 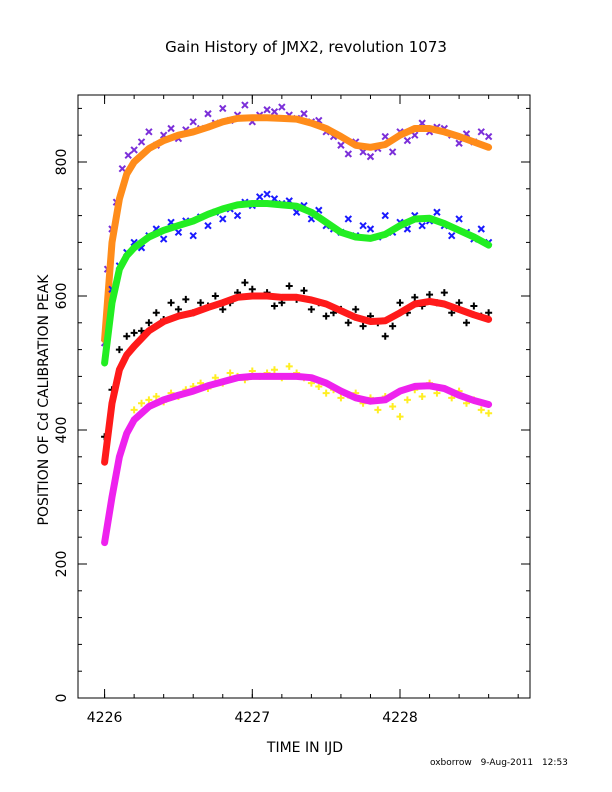 I want to click on x-axis-label: TIME IN IJD, so click(x=304, y=748).